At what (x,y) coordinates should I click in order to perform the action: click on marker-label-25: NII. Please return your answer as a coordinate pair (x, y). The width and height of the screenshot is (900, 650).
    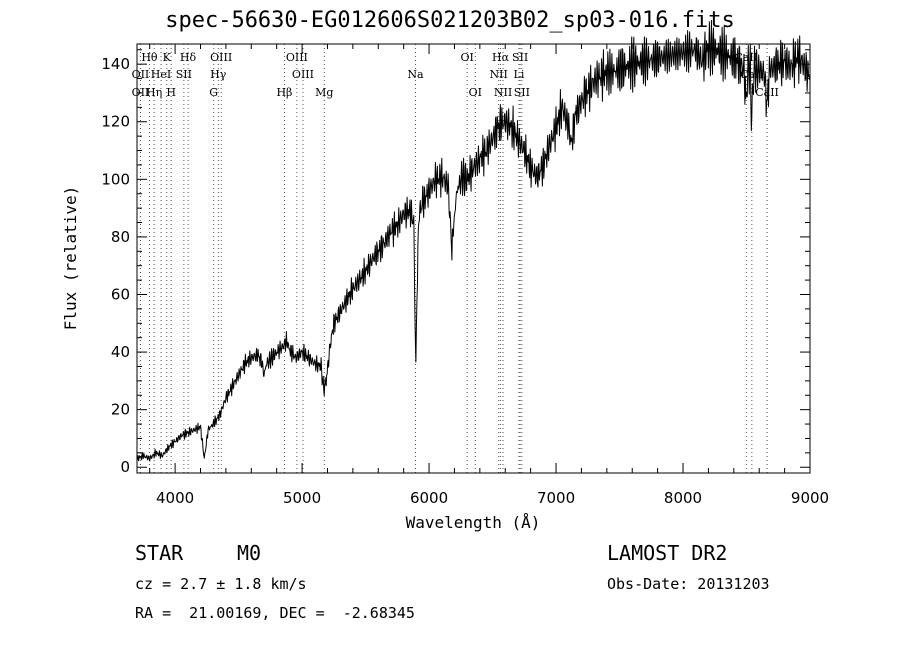
    Looking at the image, I should click on (503, 92).